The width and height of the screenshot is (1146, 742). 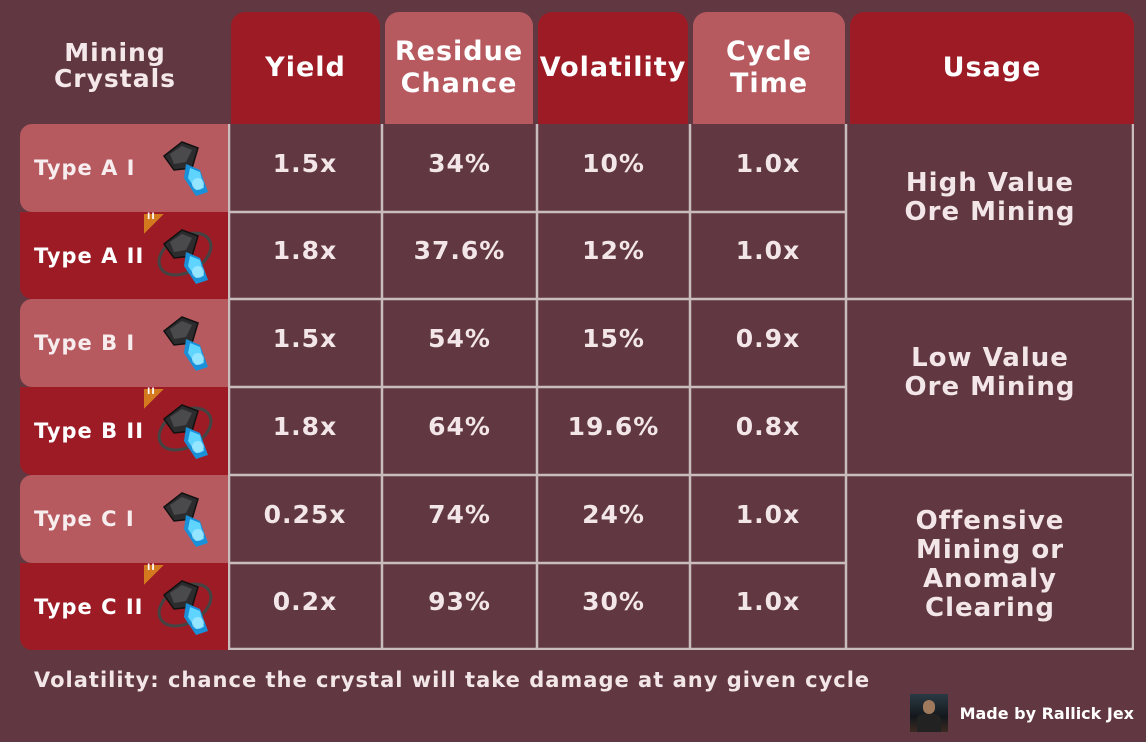 I want to click on usage-cell: High Value Ore Mining, so click(x=990, y=197).